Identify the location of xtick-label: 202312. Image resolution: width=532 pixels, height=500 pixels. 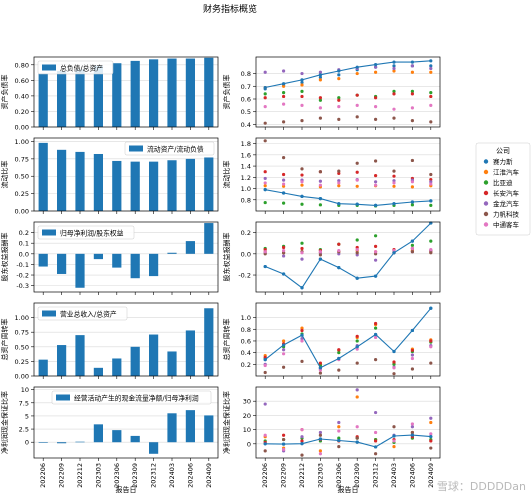
(154, 475).